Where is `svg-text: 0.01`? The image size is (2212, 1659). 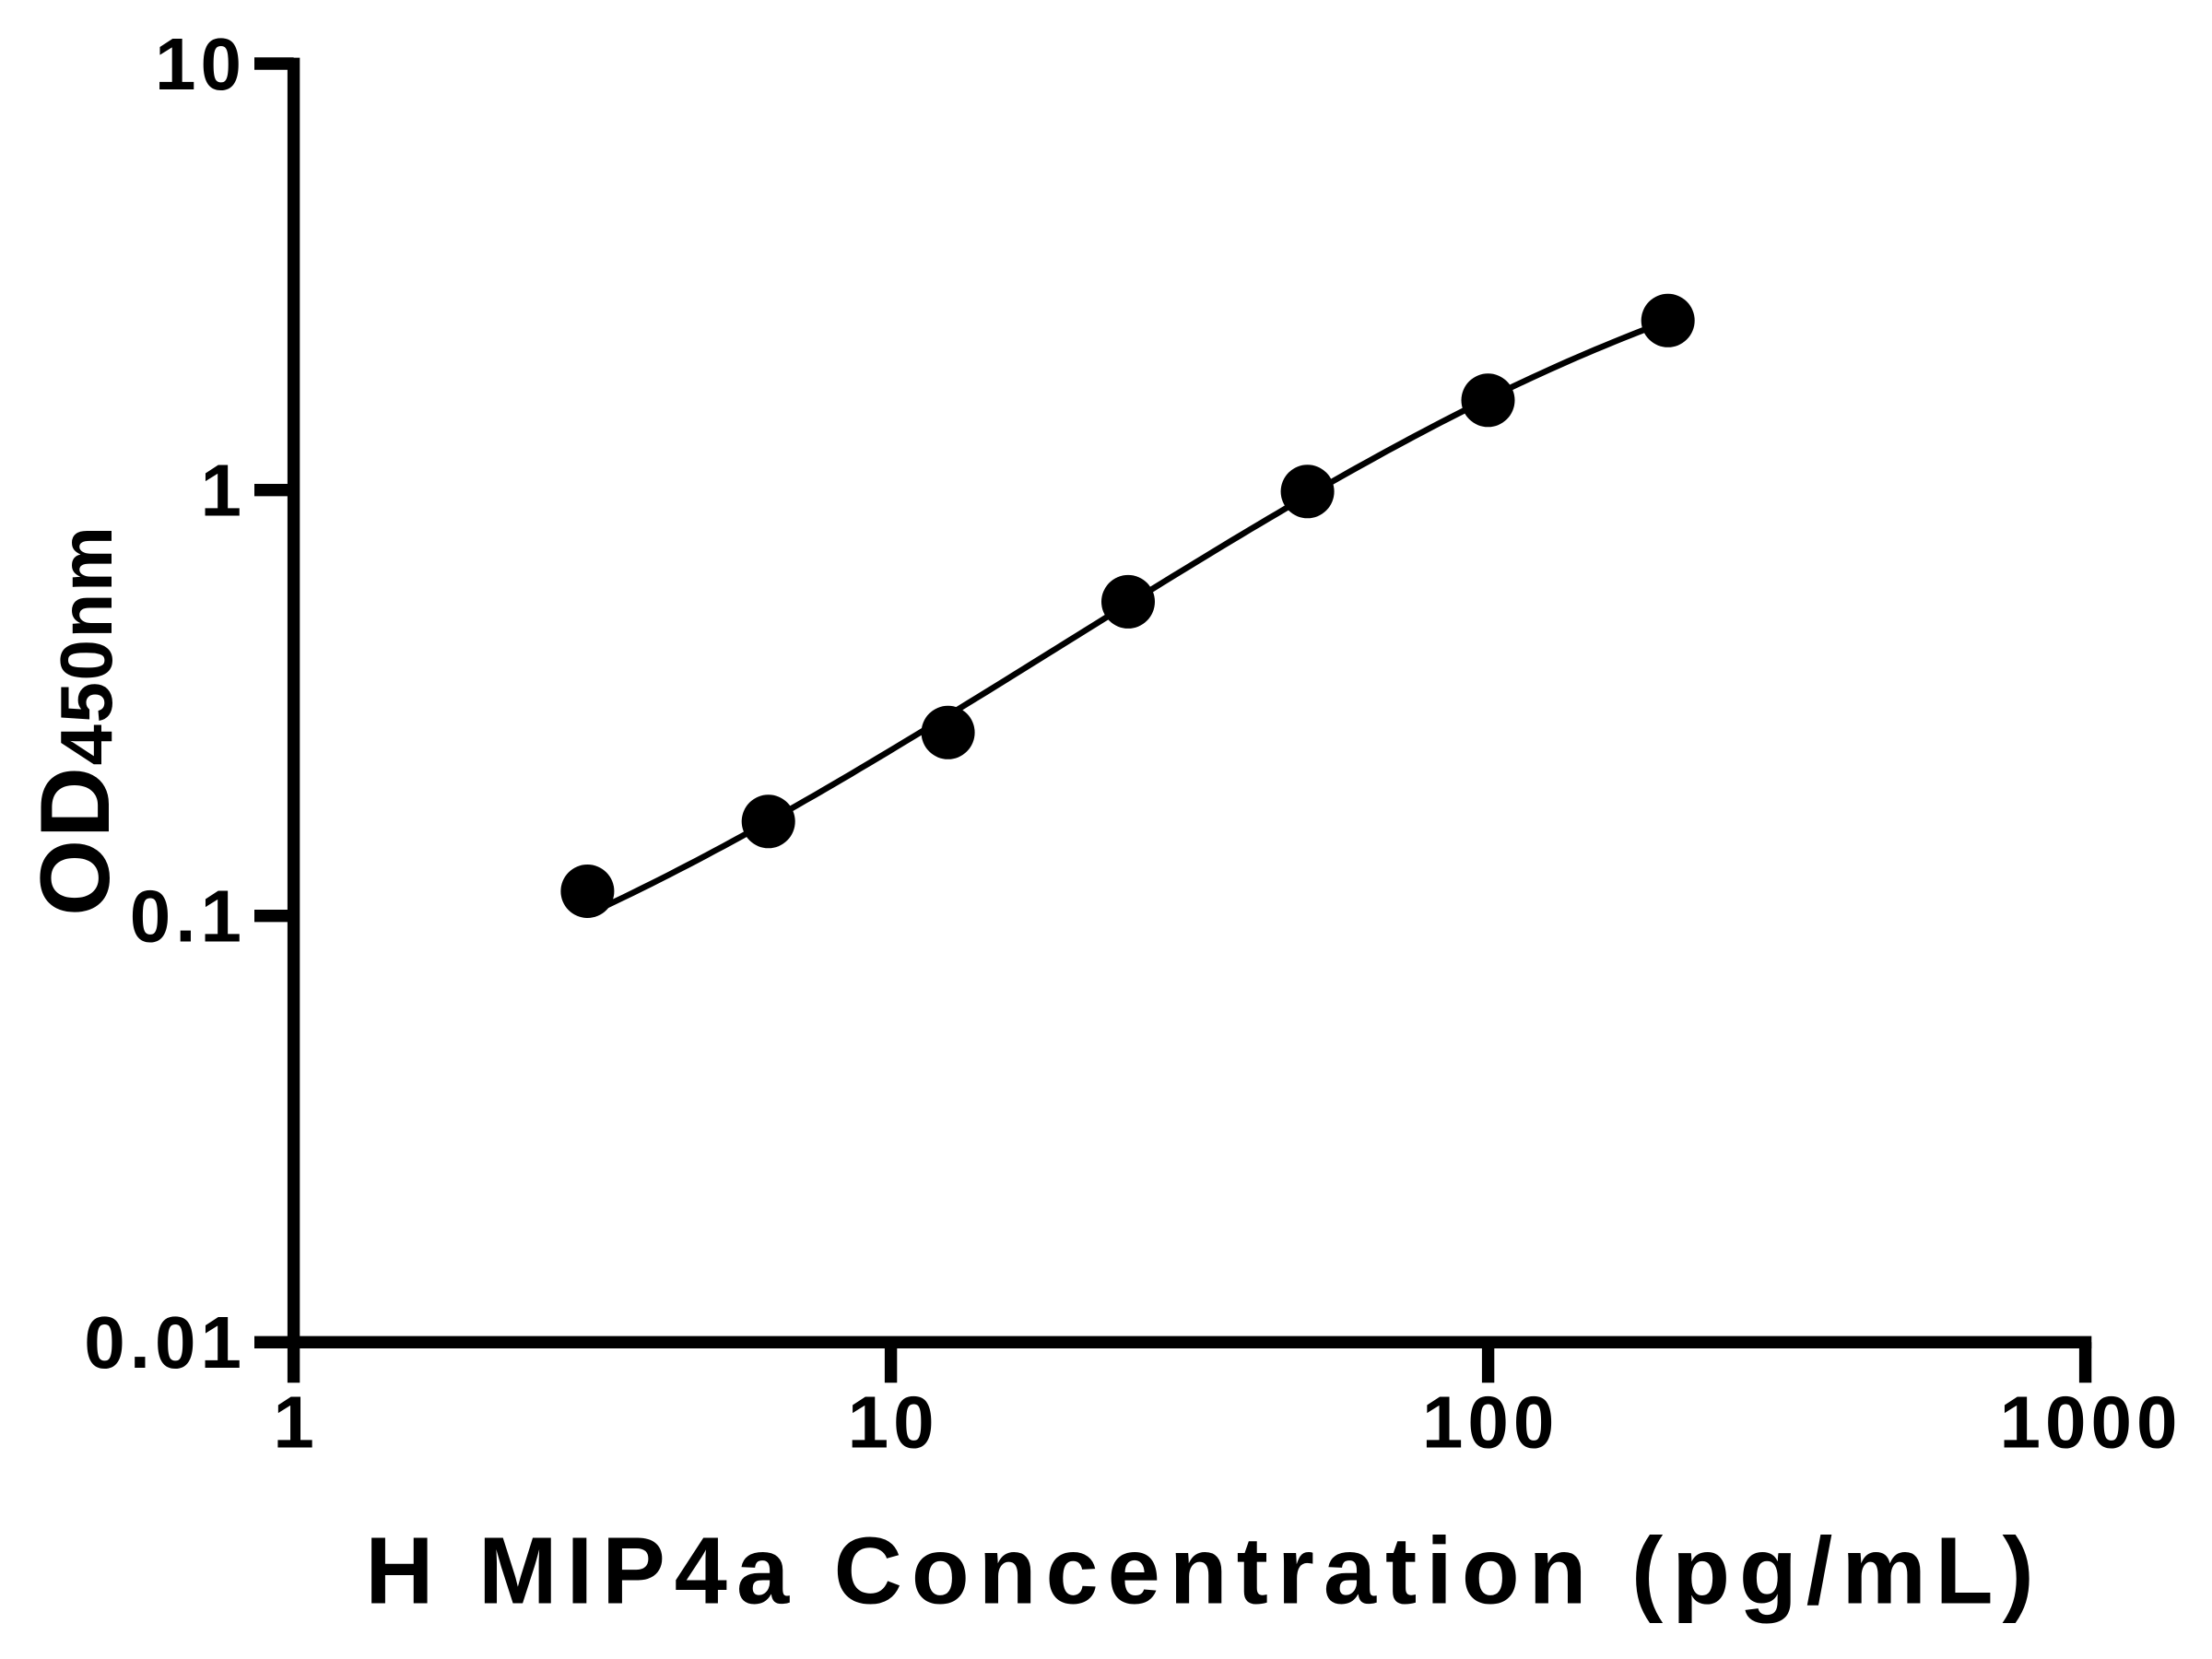 svg-text: 0.01 is located at coordinates (165, 1342).